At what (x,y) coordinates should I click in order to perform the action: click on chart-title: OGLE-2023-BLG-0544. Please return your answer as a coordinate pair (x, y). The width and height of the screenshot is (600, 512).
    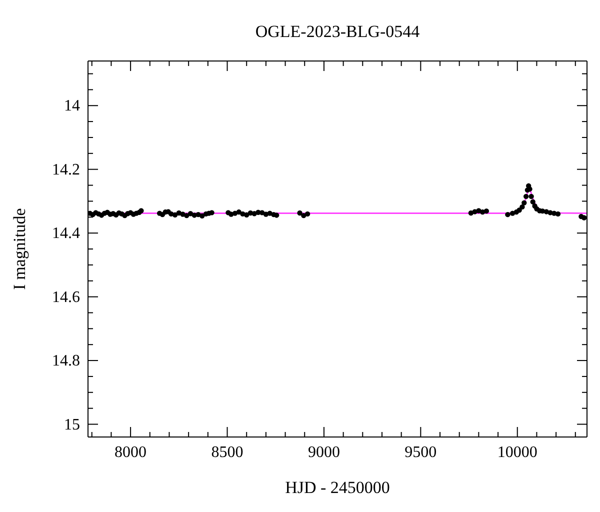
    Looking at the image, I should click on (337, 32).